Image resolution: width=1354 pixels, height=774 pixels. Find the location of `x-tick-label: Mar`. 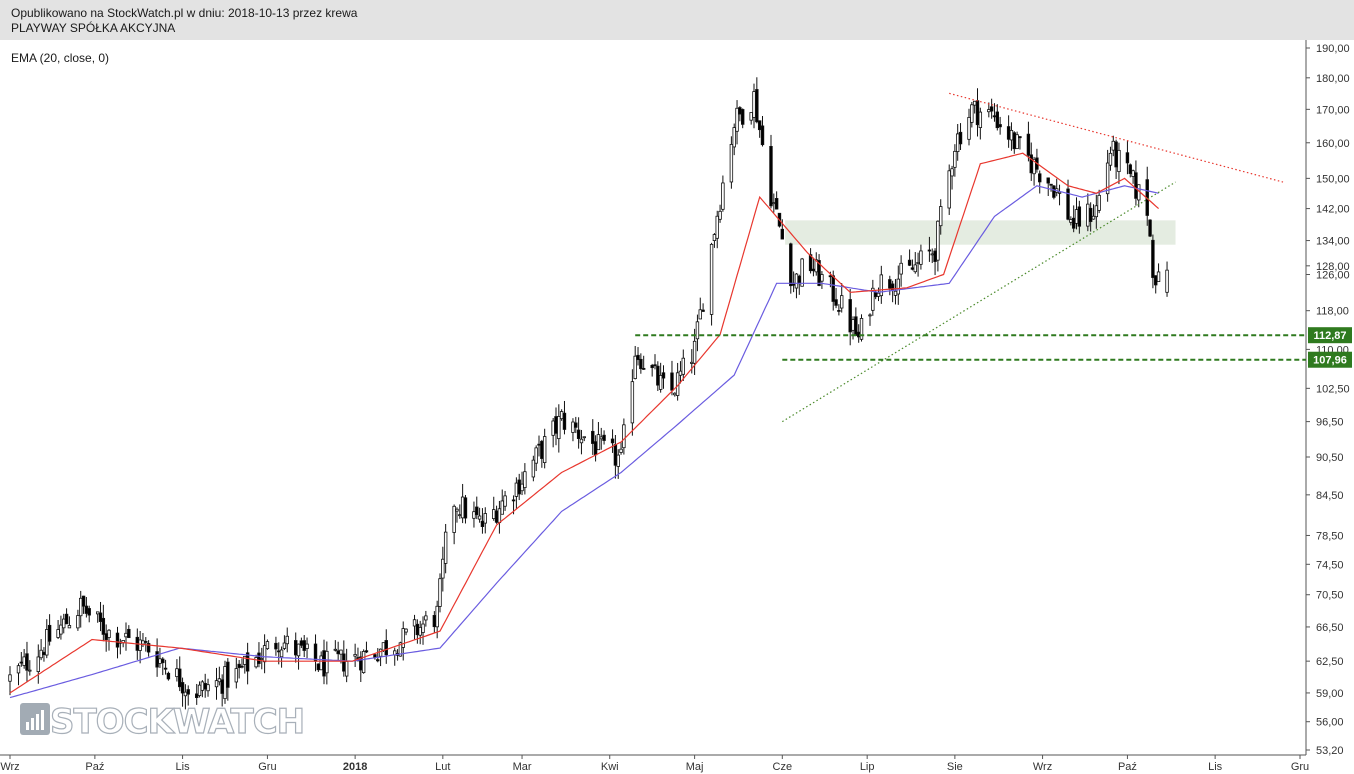

x-tick-label: Mar is located at coordinates (522, 767).